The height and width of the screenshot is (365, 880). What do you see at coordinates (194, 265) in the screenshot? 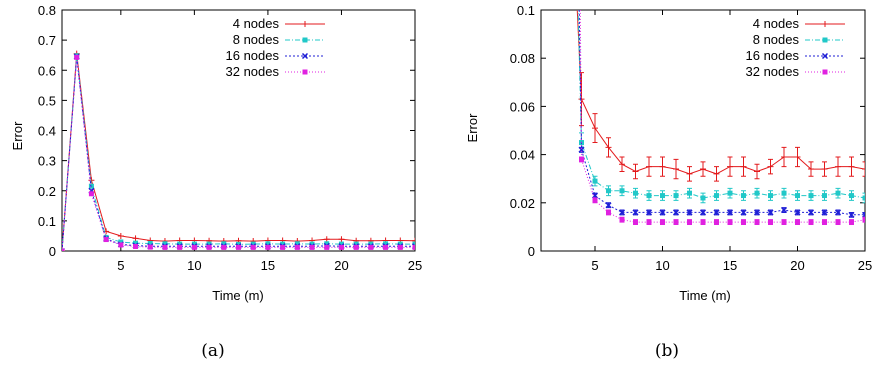
I see `x-tick-label: 10` at bounding box center [194, 265].